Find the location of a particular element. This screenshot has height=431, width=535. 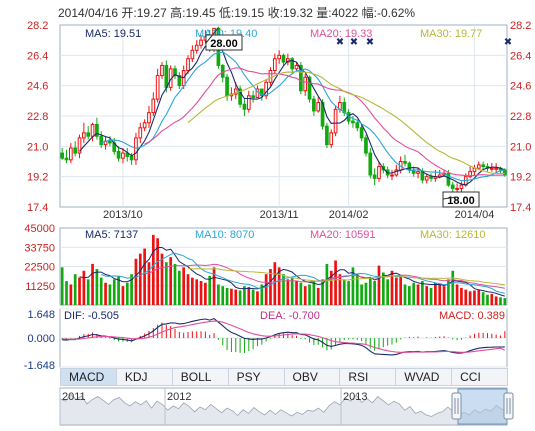

tab-rsi: RSI is located at coordinates (368, 377).